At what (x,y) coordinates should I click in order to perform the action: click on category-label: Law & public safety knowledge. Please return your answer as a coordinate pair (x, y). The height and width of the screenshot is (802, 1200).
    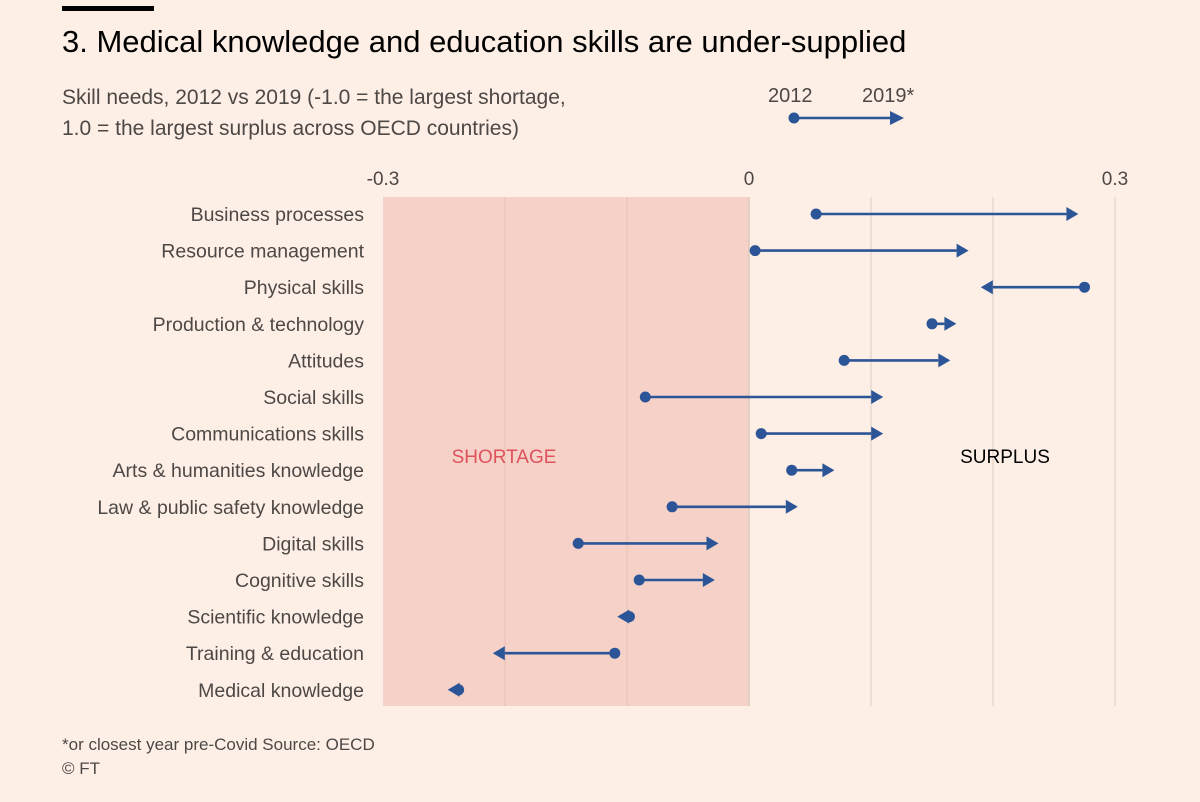
    Looking at the image, I should click on (230, 508).